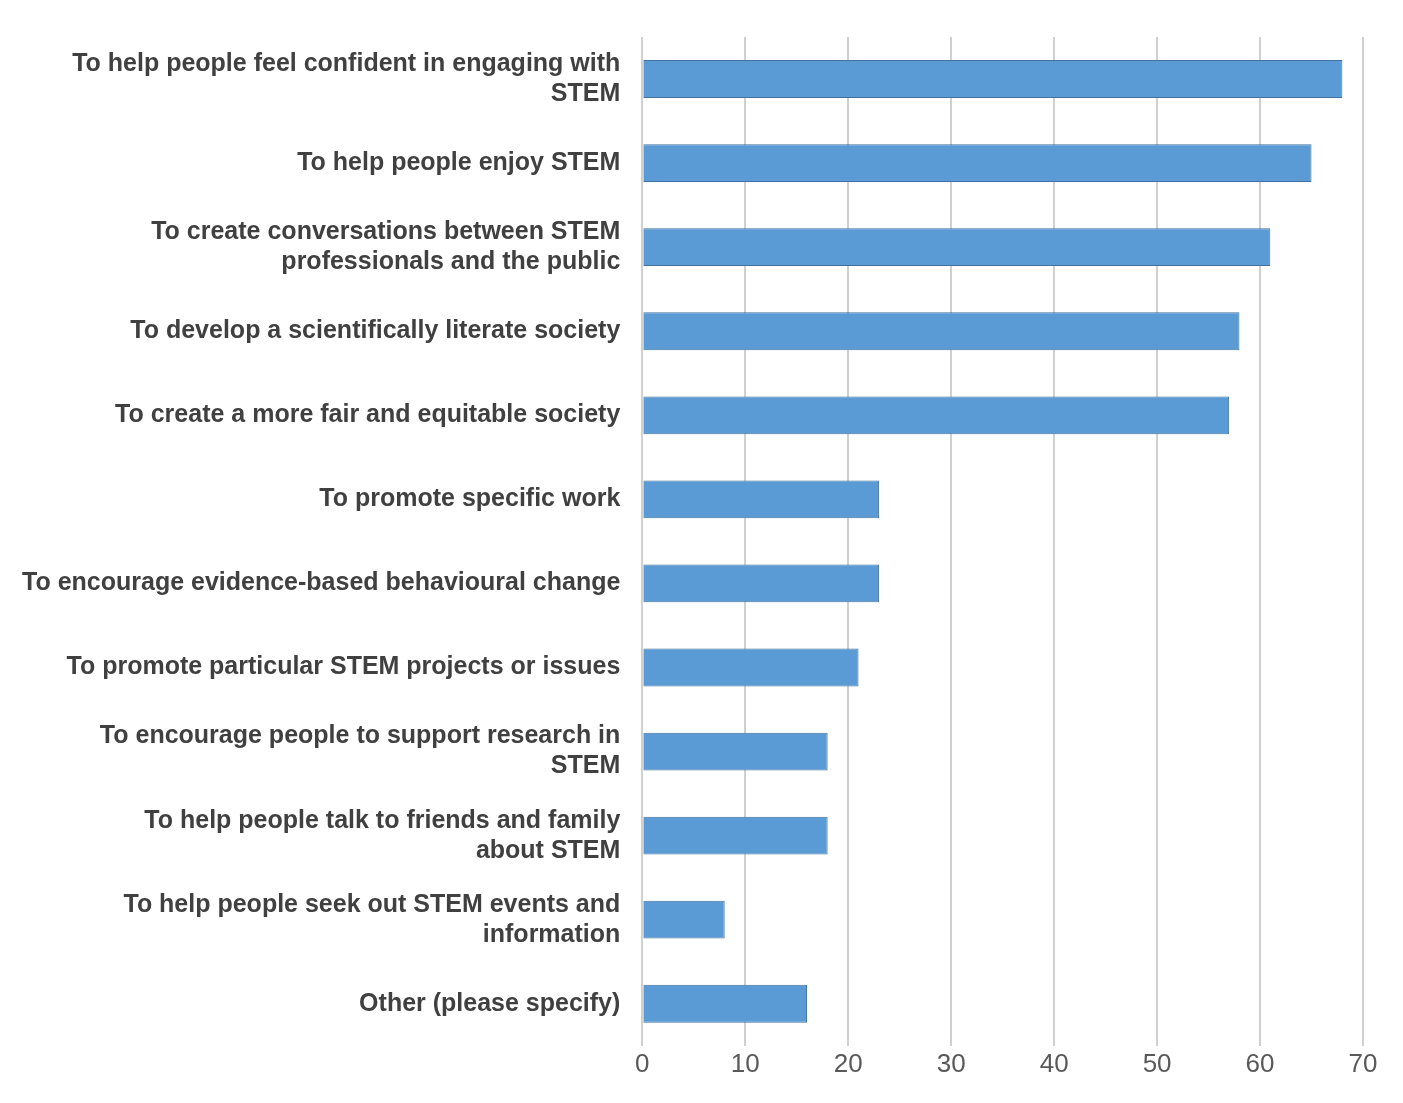 The width and height of the screenshot is (1403, 1103). What do you see at coordinates (346, 76) in the screenshot?
I see `y-tick-label: To help people feel confident in engaging with STEM` at bounding box center [346, 76].